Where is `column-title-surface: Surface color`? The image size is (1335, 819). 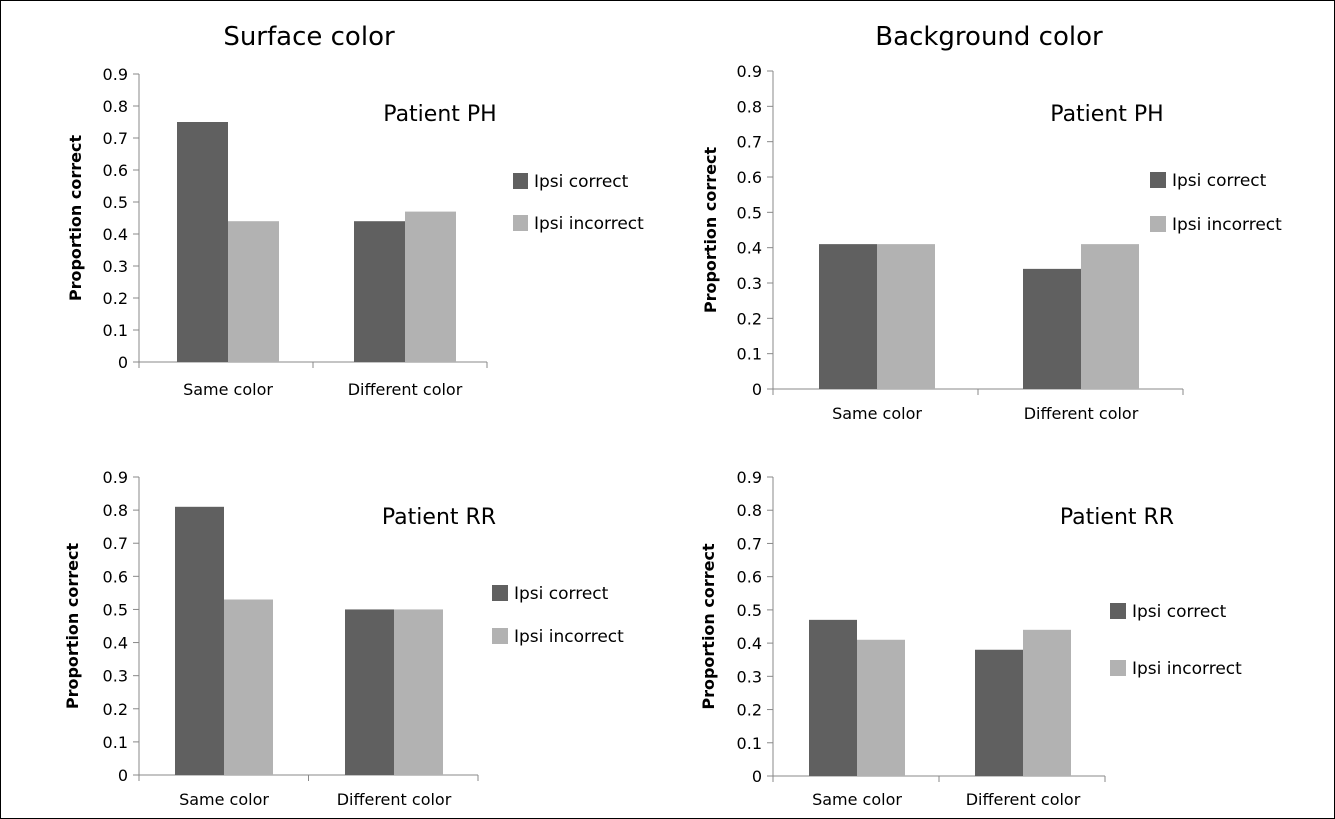
column-title-surface: Surface color is located at coordinates (309, 37).